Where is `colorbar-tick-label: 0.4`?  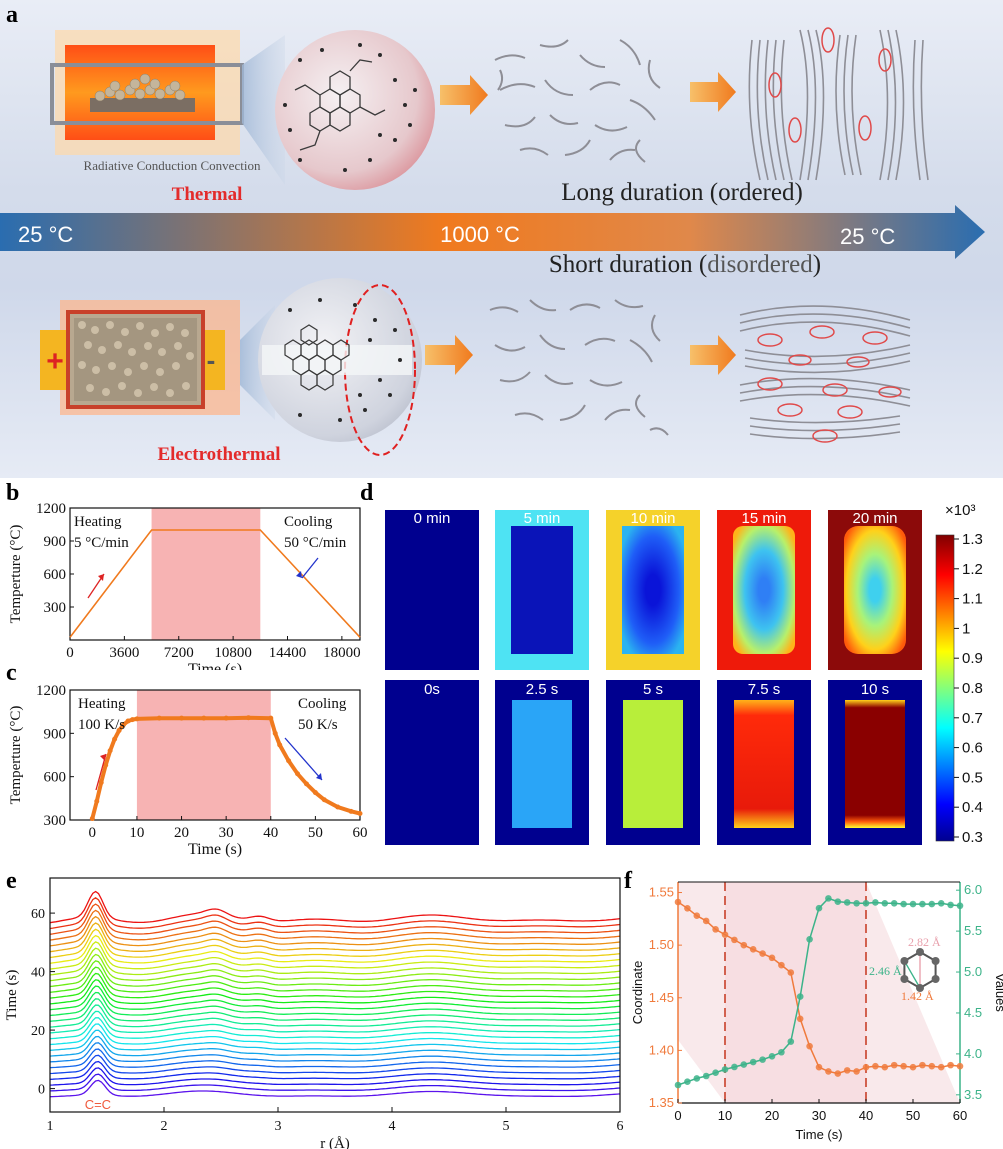 colorbar-tick-label: 0.4 is located at coordinates (972, 807).